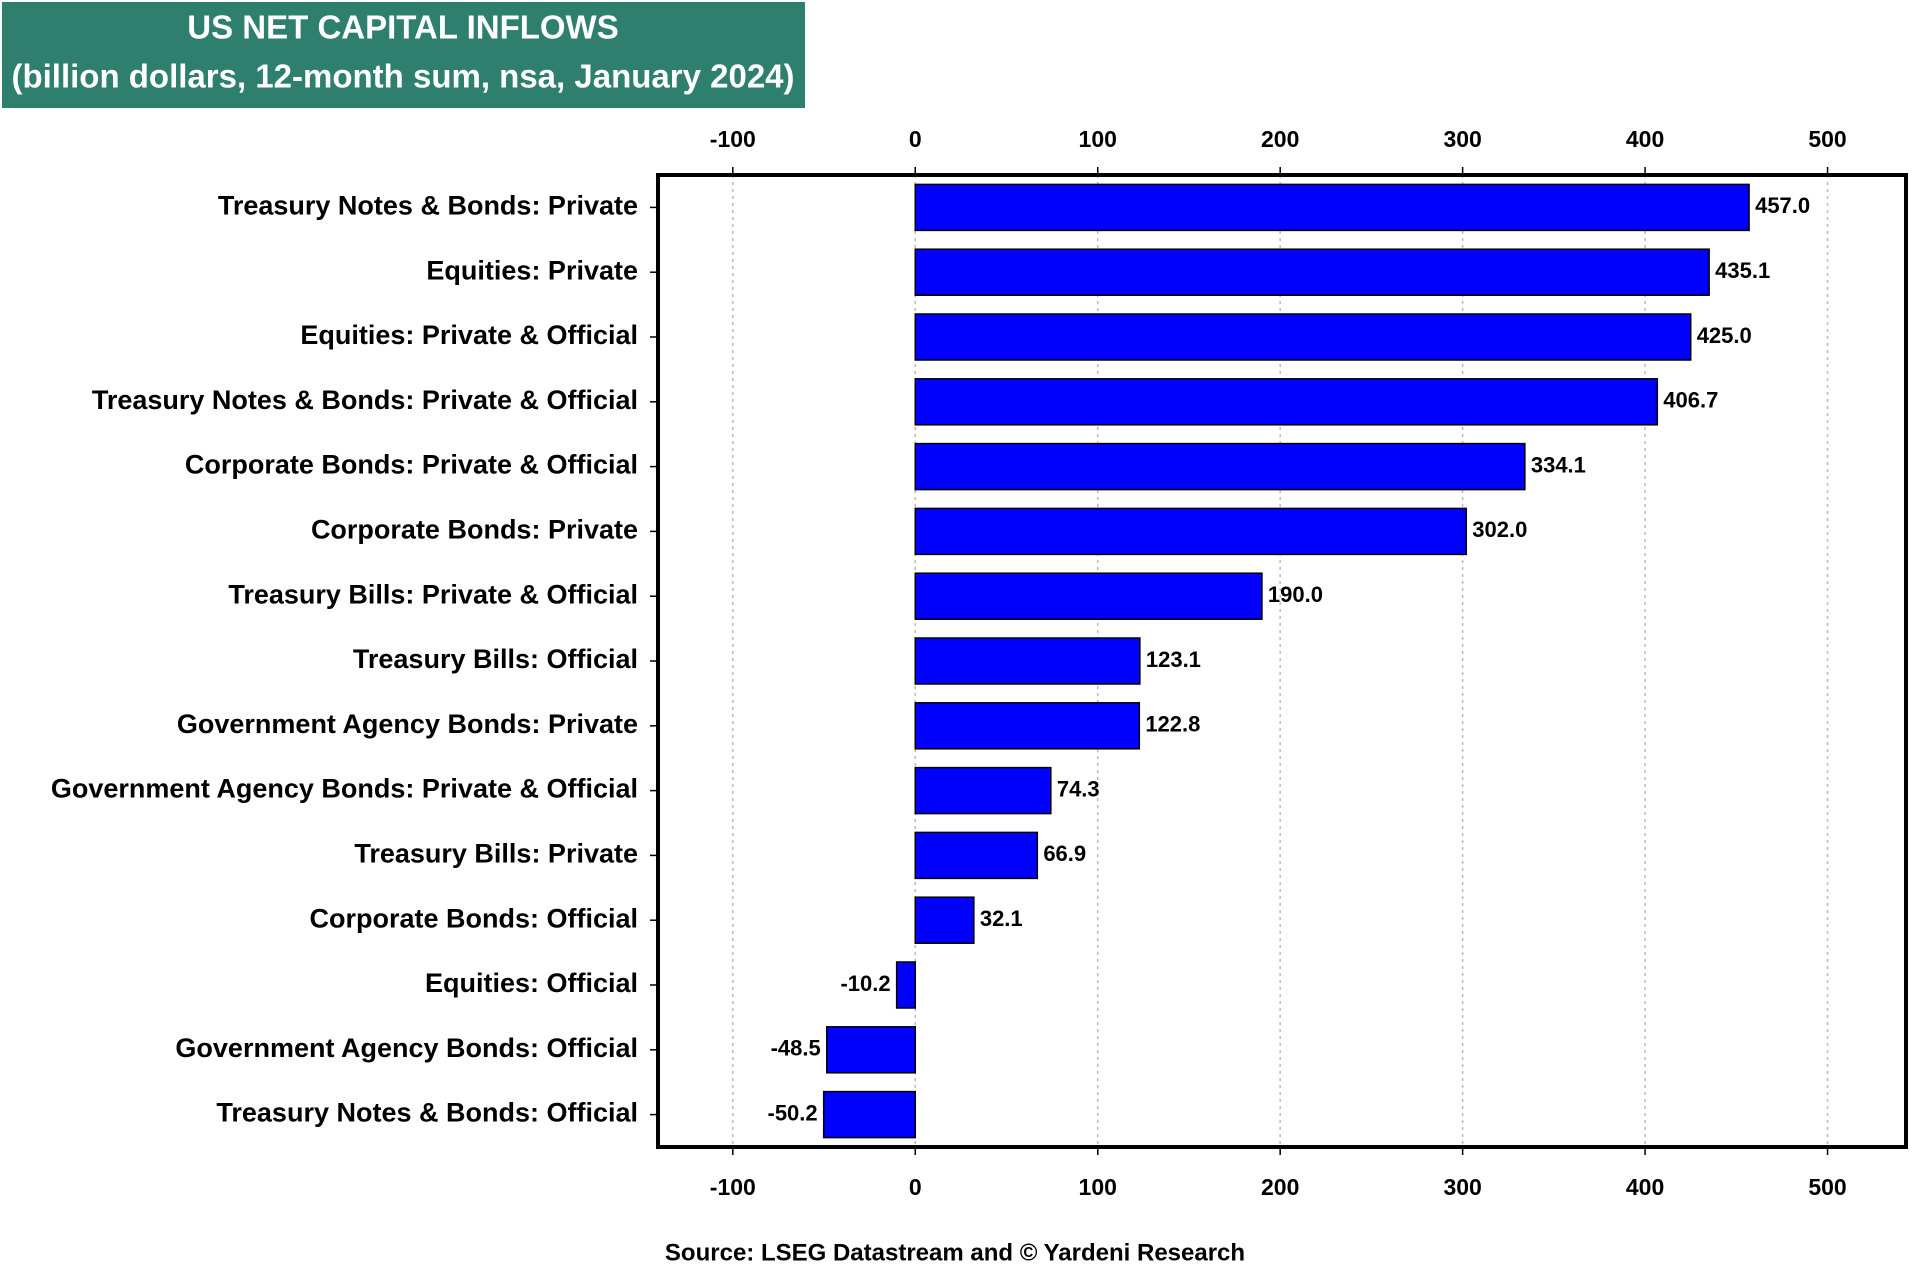  Describe the element at coordinates (406, 1048) in the screenshot. I see `y-tick-label: Government Agency Bonds: Official` at that location.